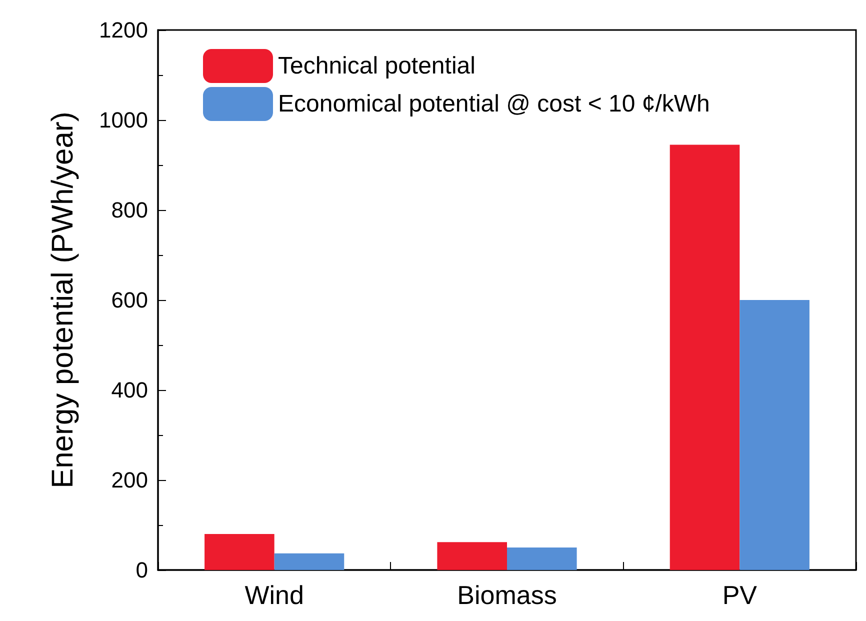 The height and width of the screenshot is (621, 866). Describe the element at coordinates (129, 300) in the screenshot. I see `y-tick-label: 600` at that location.